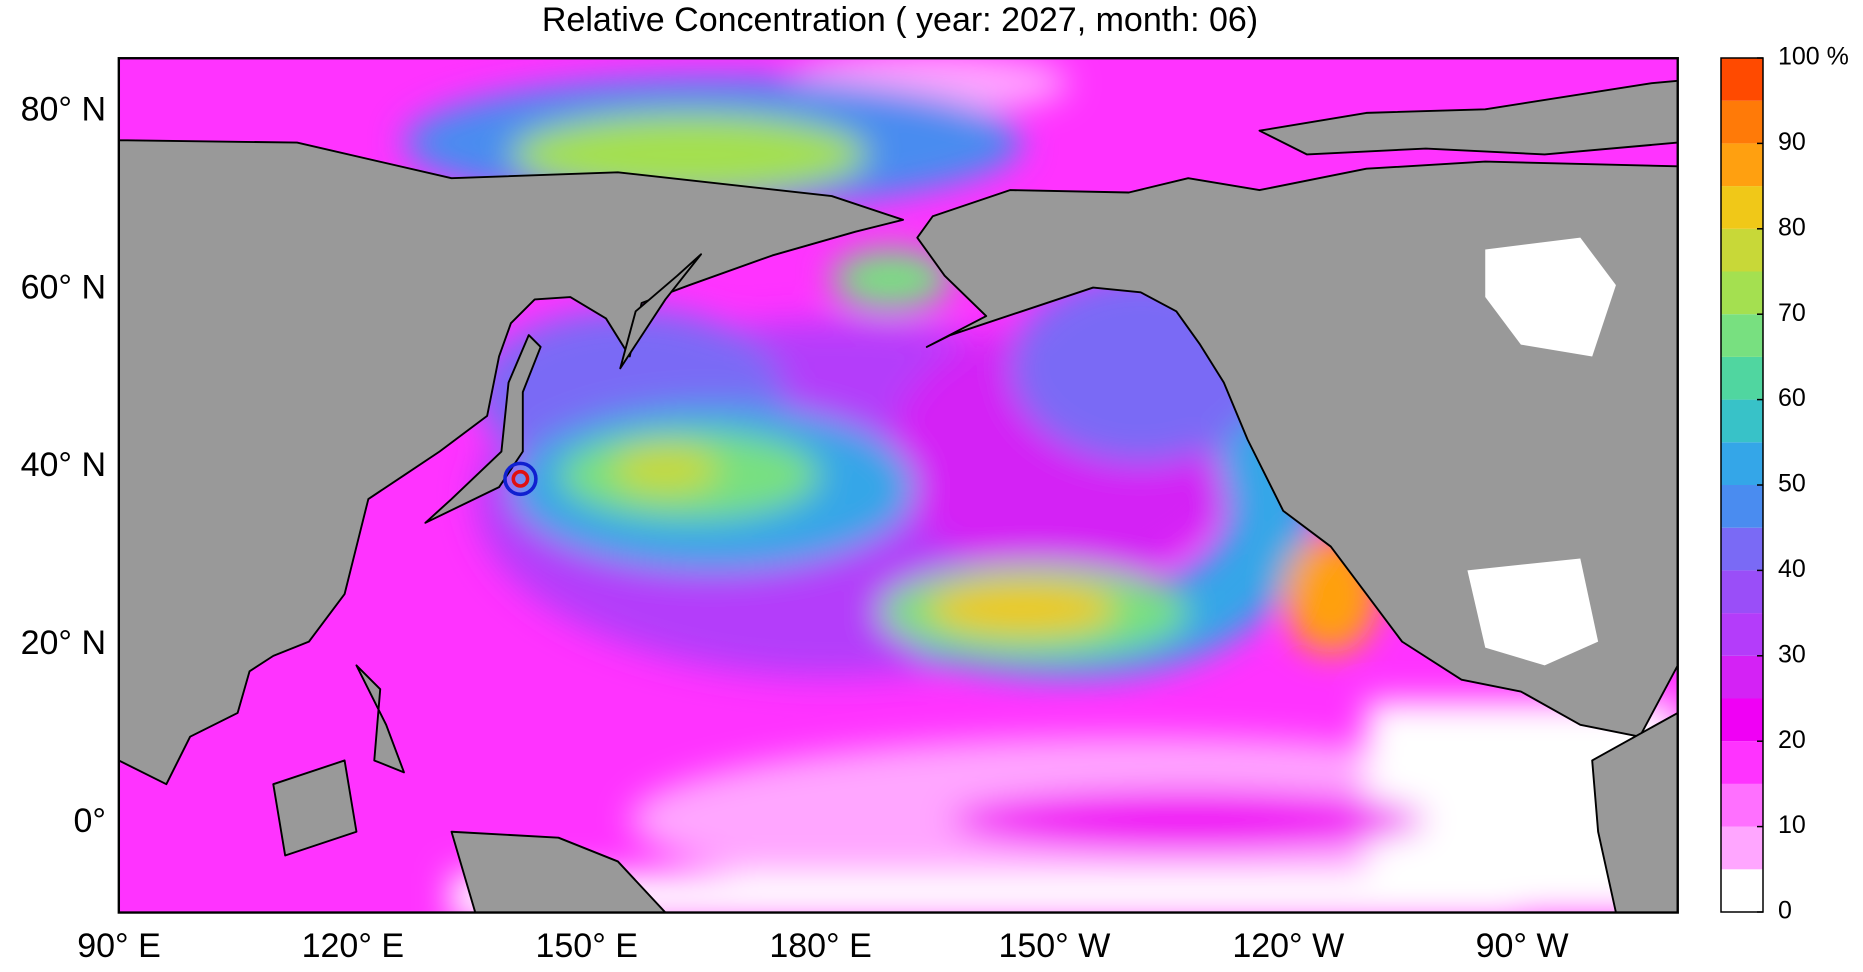  I want to click on colorbar-tick-label: 0, so click(1785, 911).